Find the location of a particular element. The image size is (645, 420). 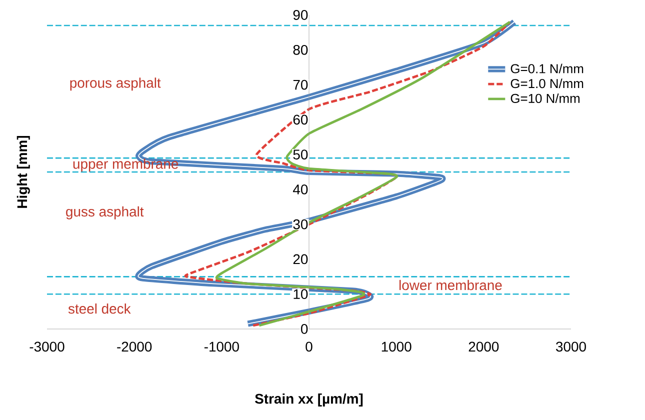

y-tick-label: 0 is located at coordinates (304, 329).